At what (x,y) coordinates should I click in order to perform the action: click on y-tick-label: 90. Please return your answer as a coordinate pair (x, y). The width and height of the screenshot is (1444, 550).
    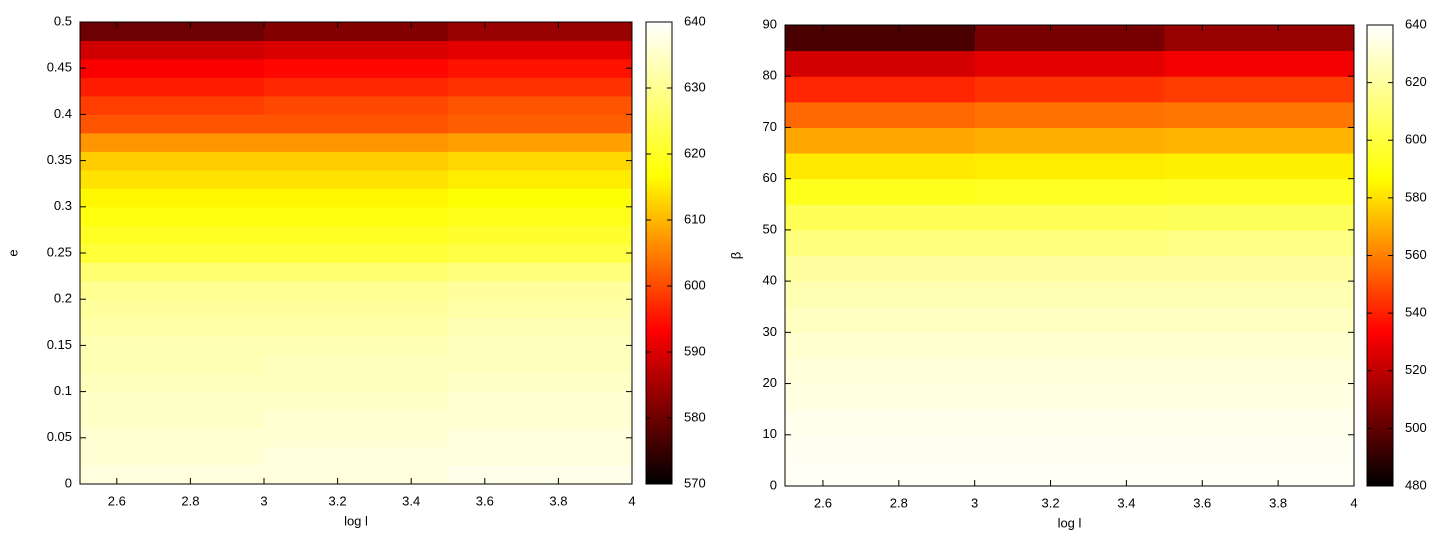
    Looking at the image, I should click on (770, 23).